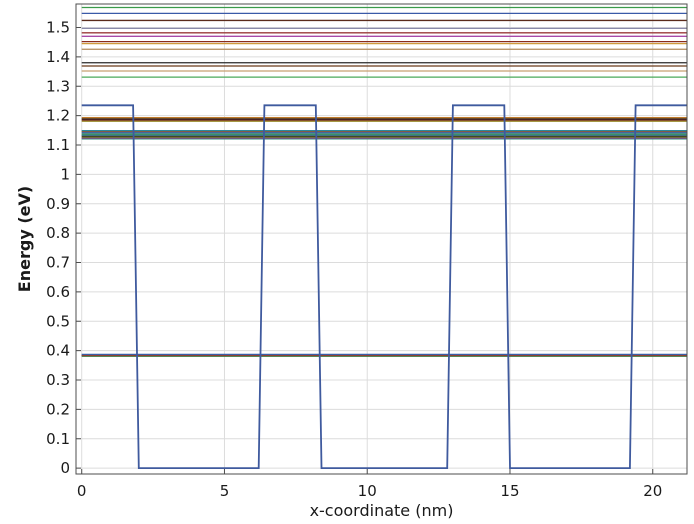  What do you see at coordinates (58, 263) in the screenshot?
I see `y-tick-label: 0.7` at bounding box center [58, 263].